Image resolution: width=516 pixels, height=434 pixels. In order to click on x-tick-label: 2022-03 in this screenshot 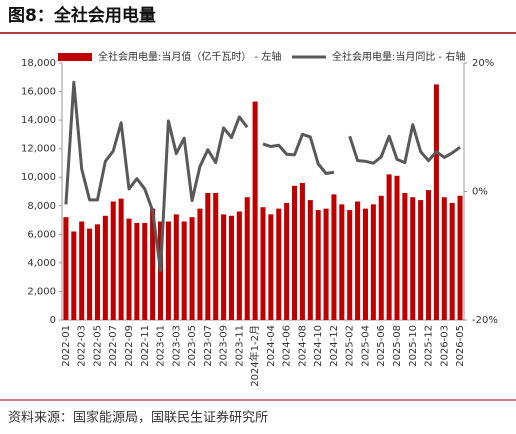, I will do `click(82, 346)`.